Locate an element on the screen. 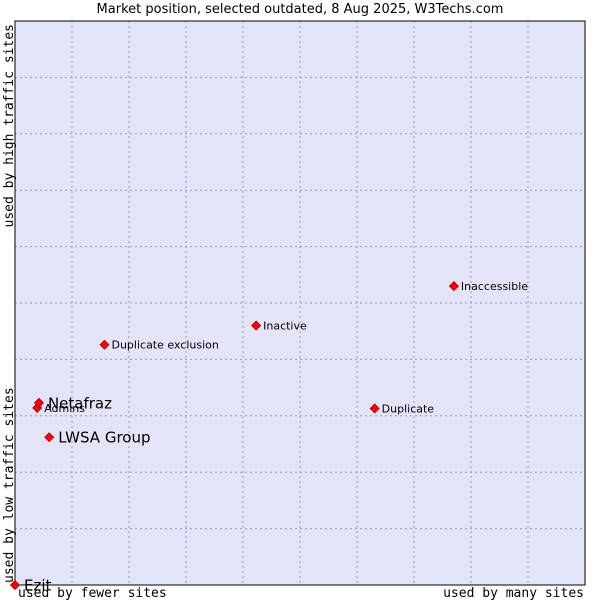  point-lwsa-group is located at coordinates (49, 437).